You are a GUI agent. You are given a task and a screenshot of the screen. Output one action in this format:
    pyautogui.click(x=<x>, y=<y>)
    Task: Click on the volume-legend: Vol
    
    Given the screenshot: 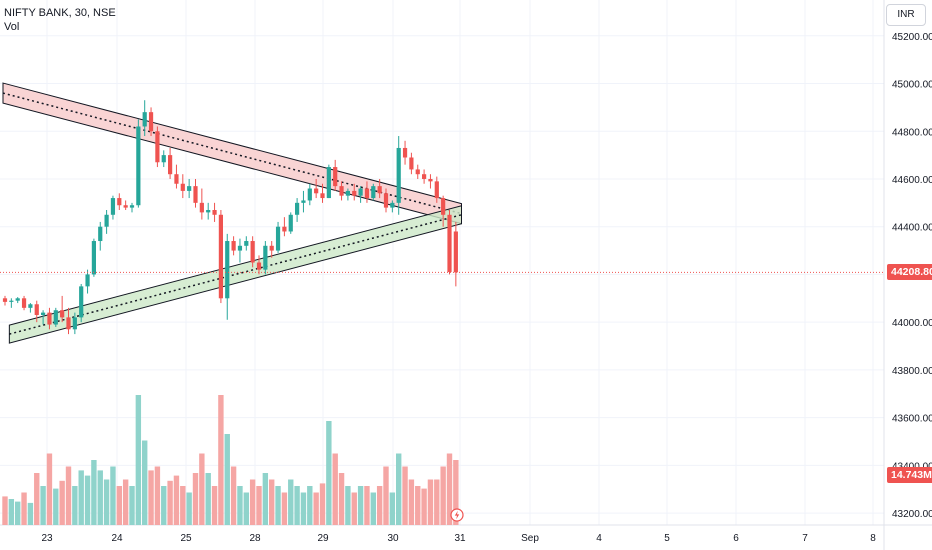 What is the action you would take?
    pyautogui.click(x=12, y=27)
    